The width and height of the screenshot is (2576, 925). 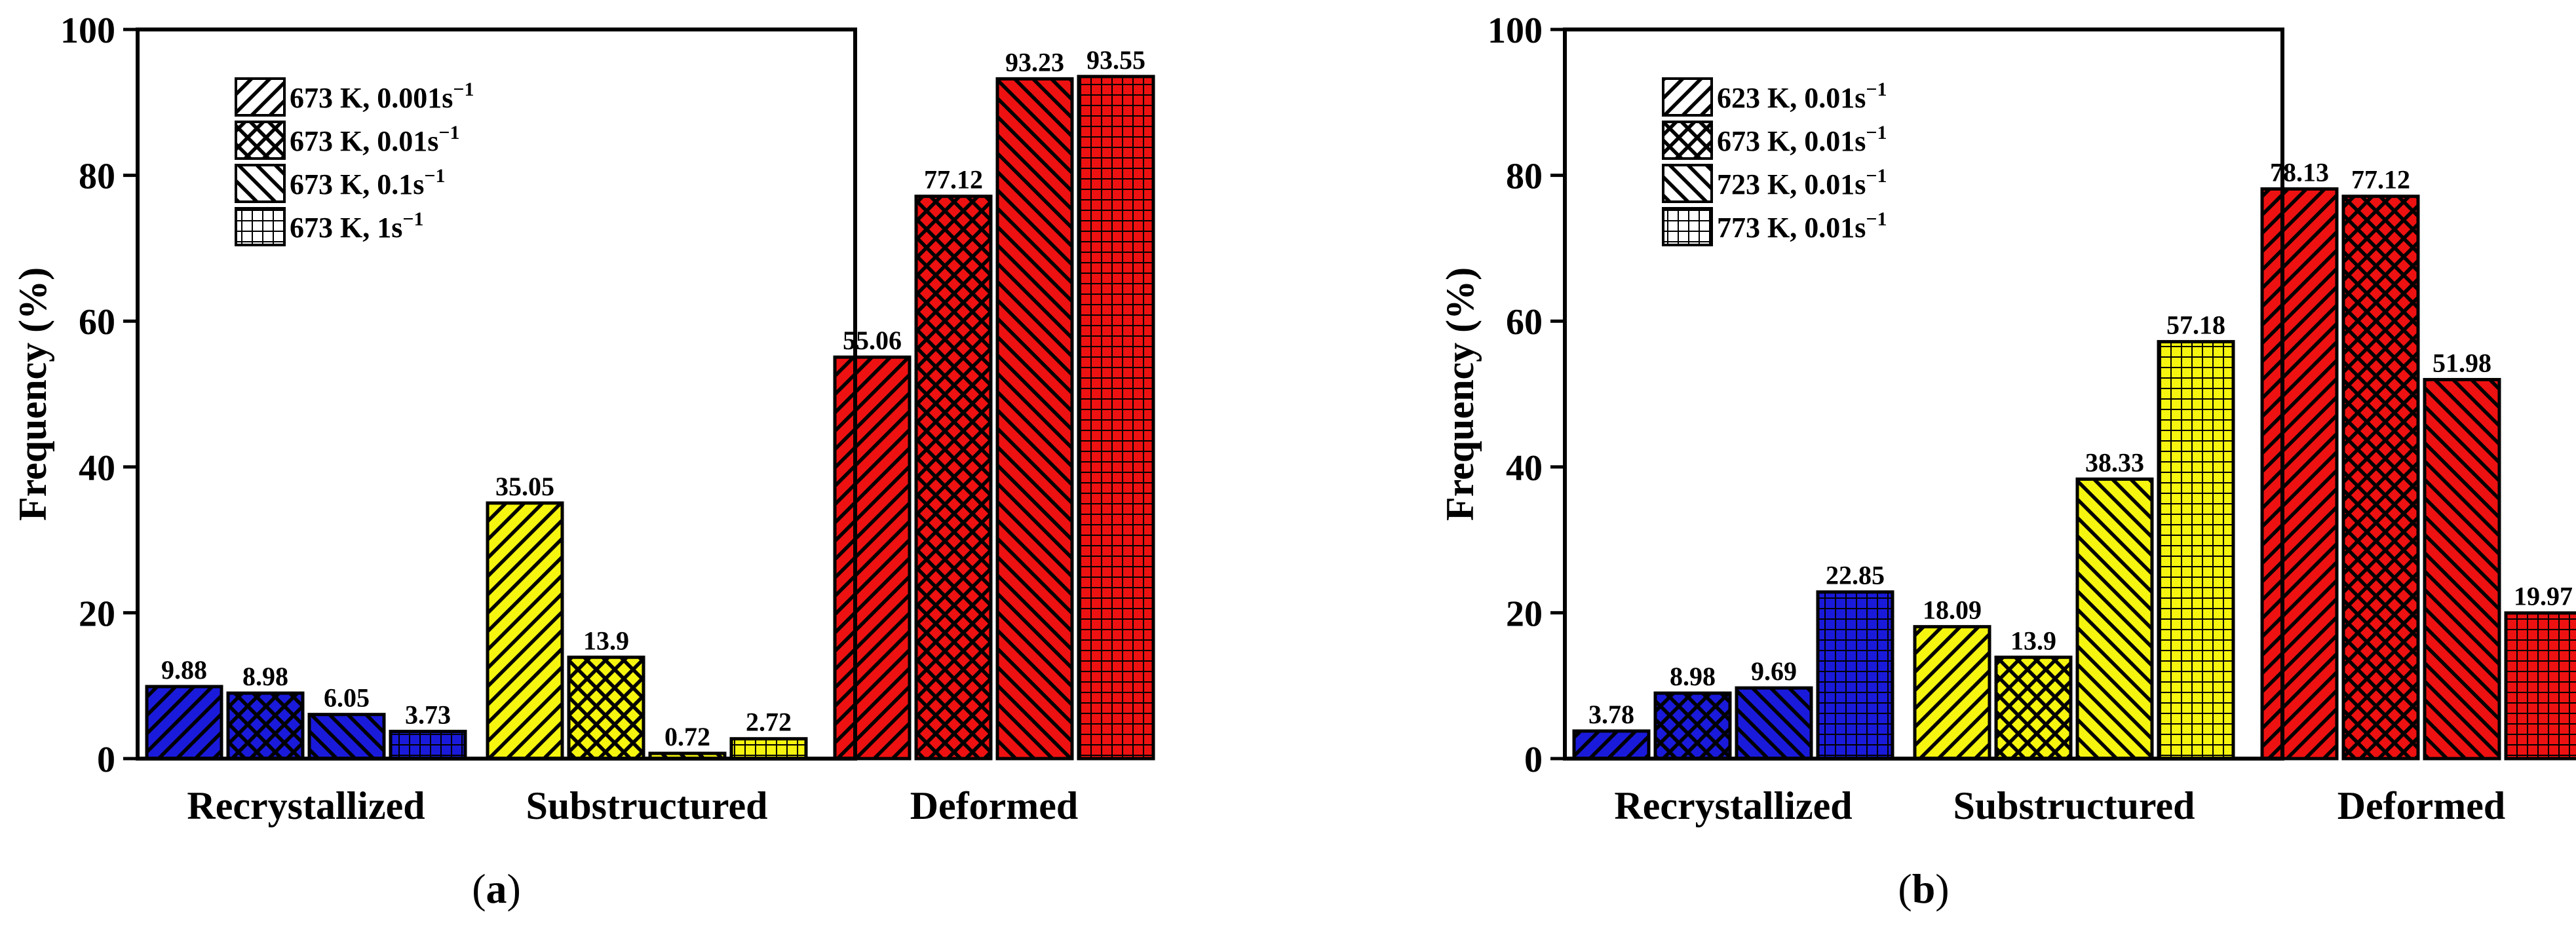 I want to click on legend-entry: 723 K, 0.01s−1, so click(x=1802, y=182).